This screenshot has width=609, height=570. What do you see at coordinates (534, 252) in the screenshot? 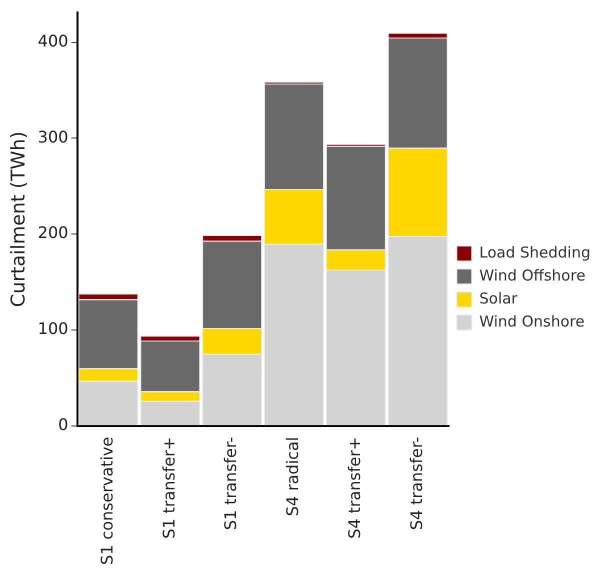
I see `legend-label: Load Shedding` at bounding box center [534, 252].